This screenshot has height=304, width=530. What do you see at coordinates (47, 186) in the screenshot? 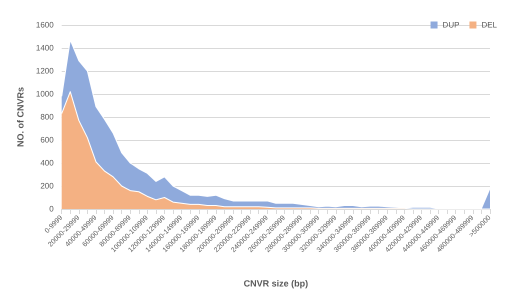
I see `y-tick-label: 200` at bounding box center [47, 186].